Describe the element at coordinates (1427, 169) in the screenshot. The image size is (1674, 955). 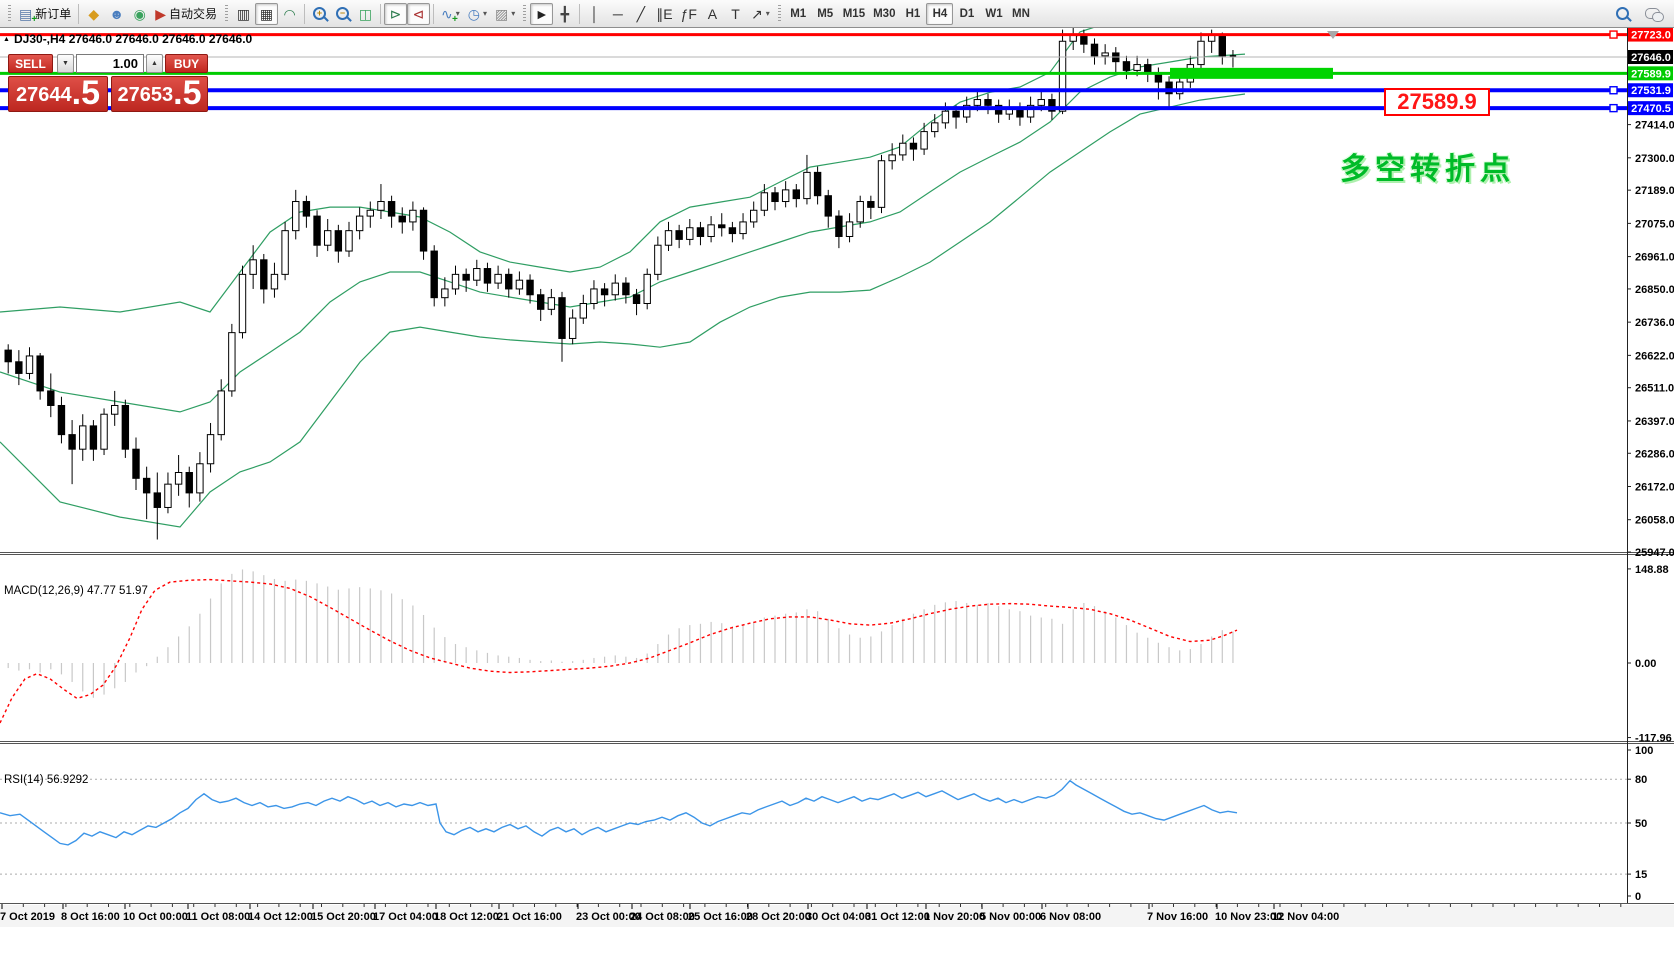
I see `turning-point-annotation: 多空转折点` at that location.